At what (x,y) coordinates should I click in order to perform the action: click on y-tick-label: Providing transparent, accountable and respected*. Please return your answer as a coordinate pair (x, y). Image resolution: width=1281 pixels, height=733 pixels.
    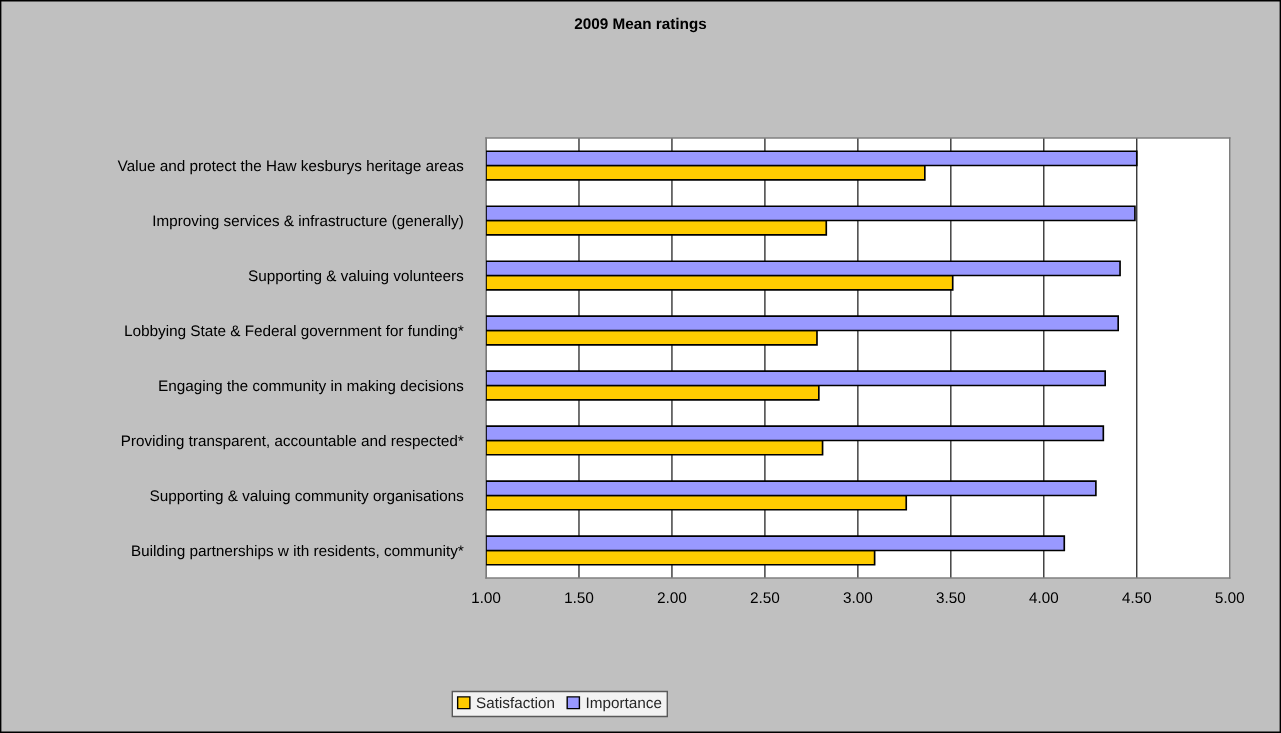
    Looking at the image, I should click on (292, 442).